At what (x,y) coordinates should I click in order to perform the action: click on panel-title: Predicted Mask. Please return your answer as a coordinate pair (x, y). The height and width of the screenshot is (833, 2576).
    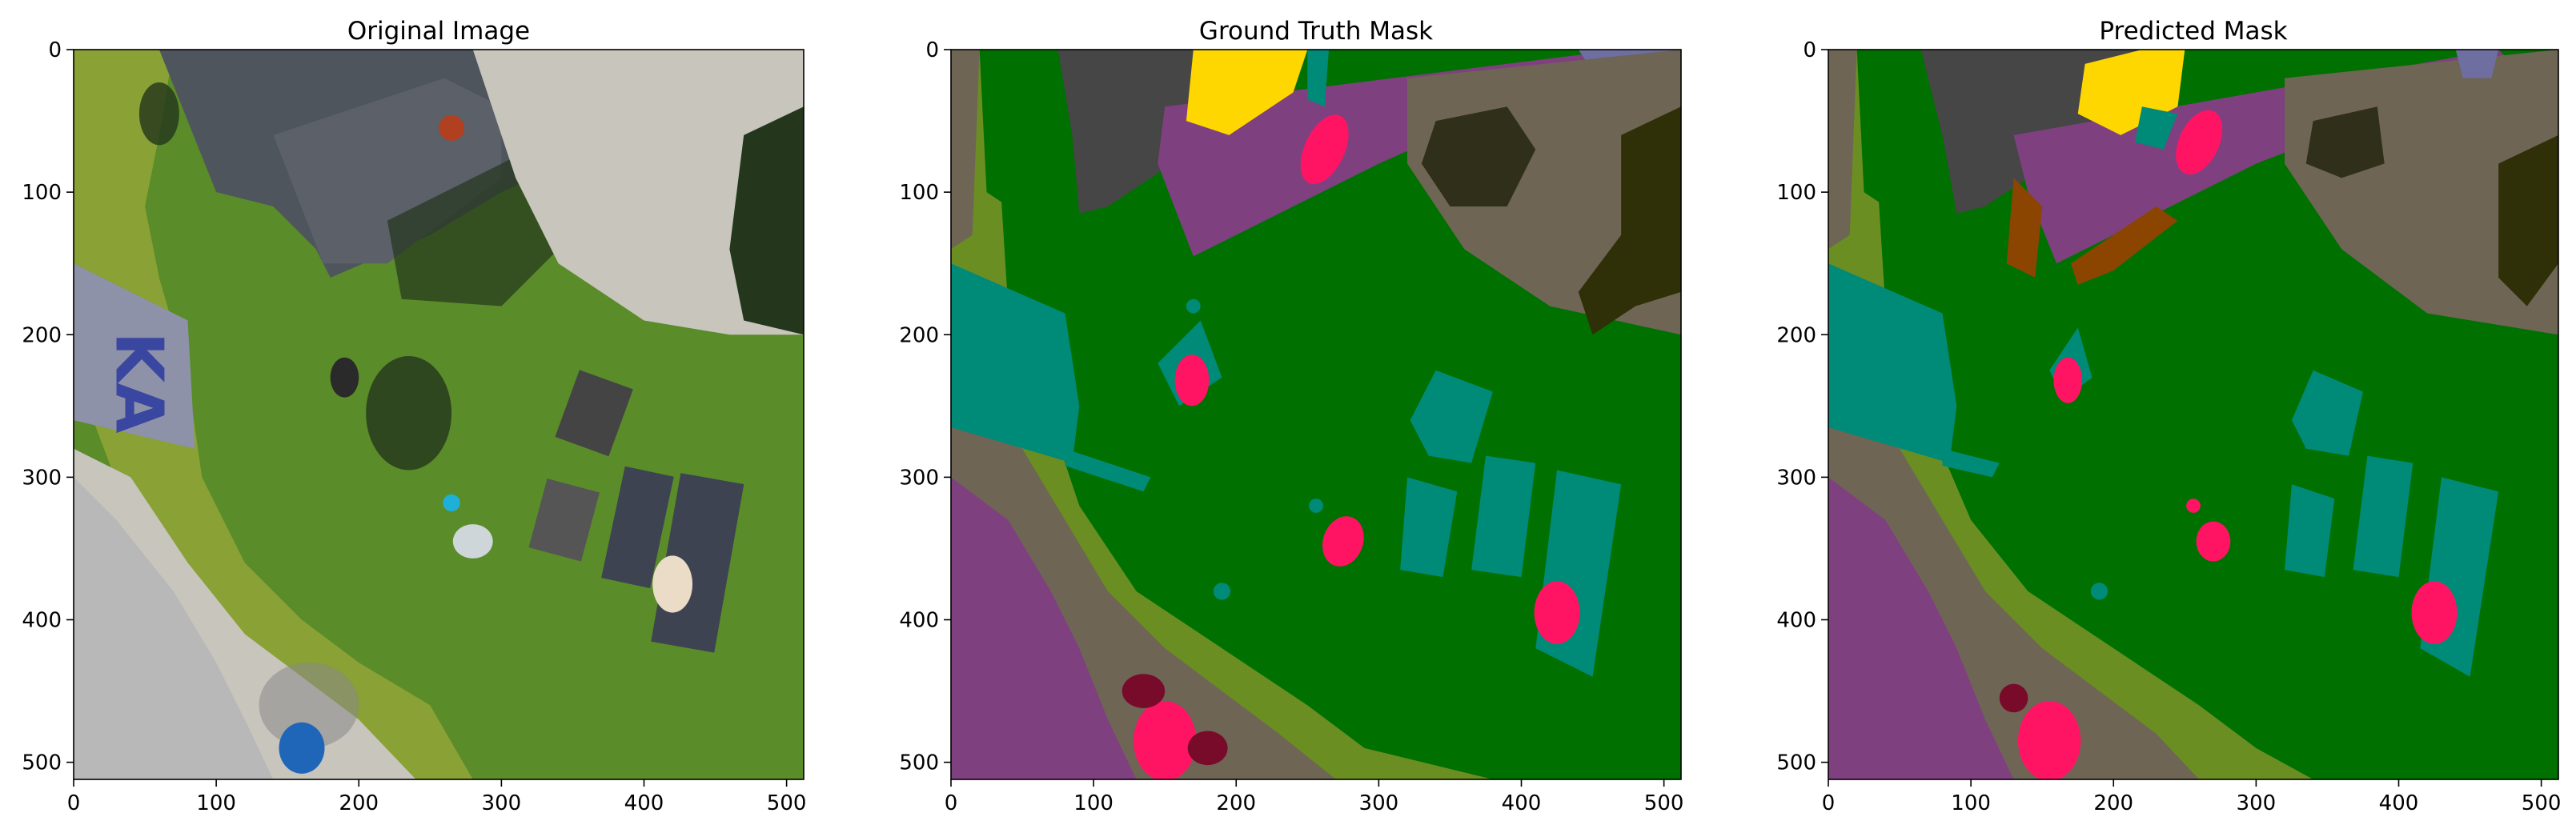
    Looking at the image, I should click on (2193, 31).